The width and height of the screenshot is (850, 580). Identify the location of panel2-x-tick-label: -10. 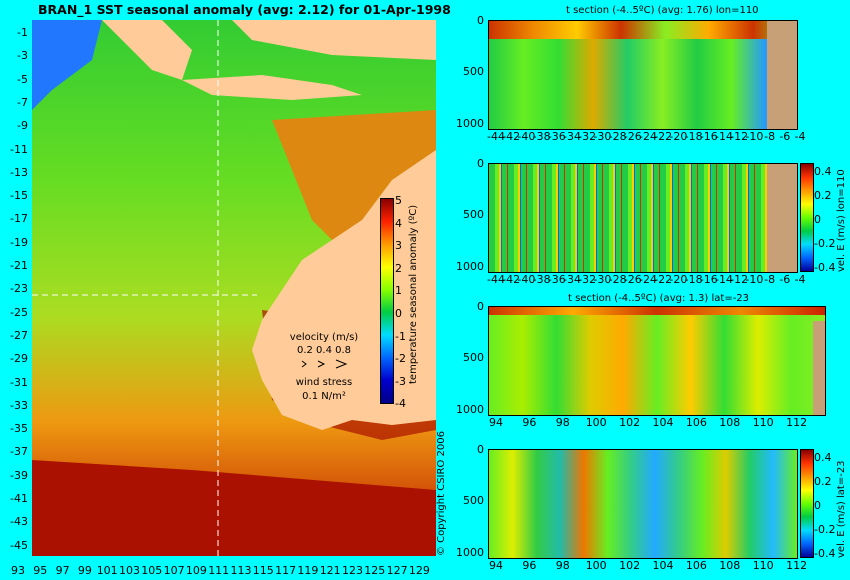
(754, 279).